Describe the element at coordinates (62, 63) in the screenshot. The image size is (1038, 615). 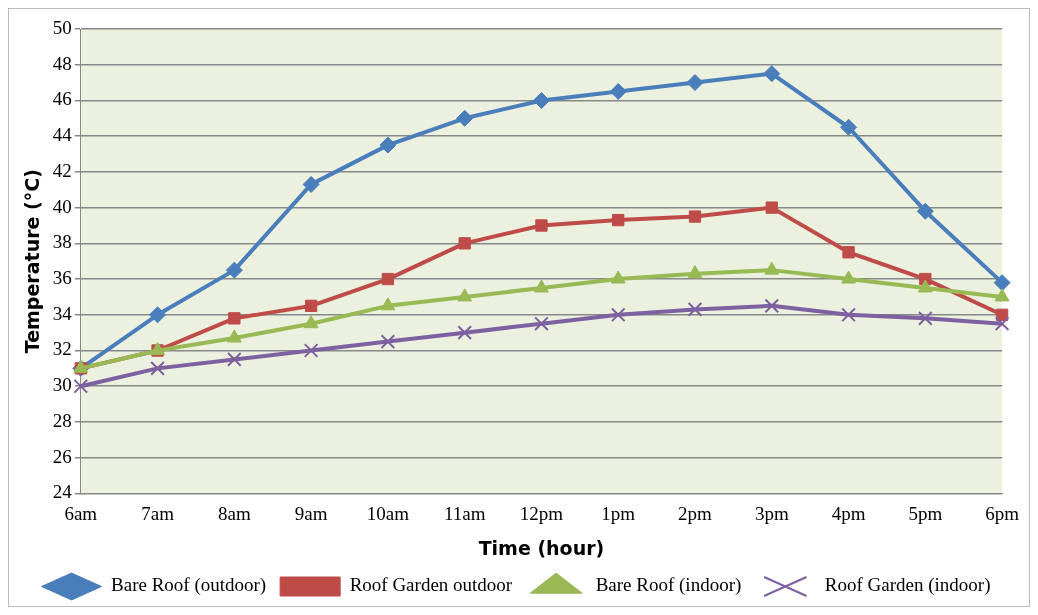
I see `y-tick-label: 48` at that location.